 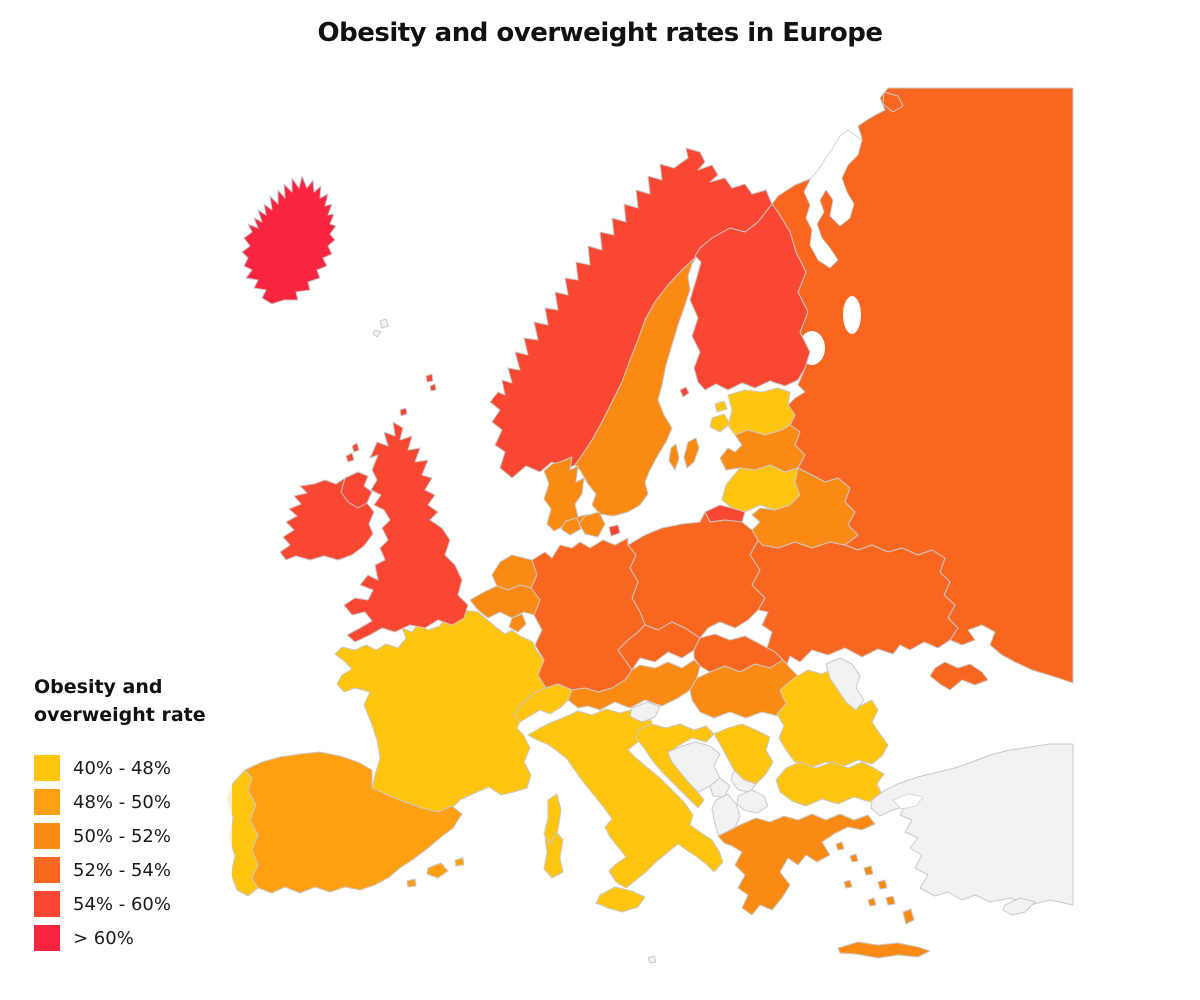 I want to click on page-title: Obesity and overweight rates in Europe, so click(x=600, y=33).